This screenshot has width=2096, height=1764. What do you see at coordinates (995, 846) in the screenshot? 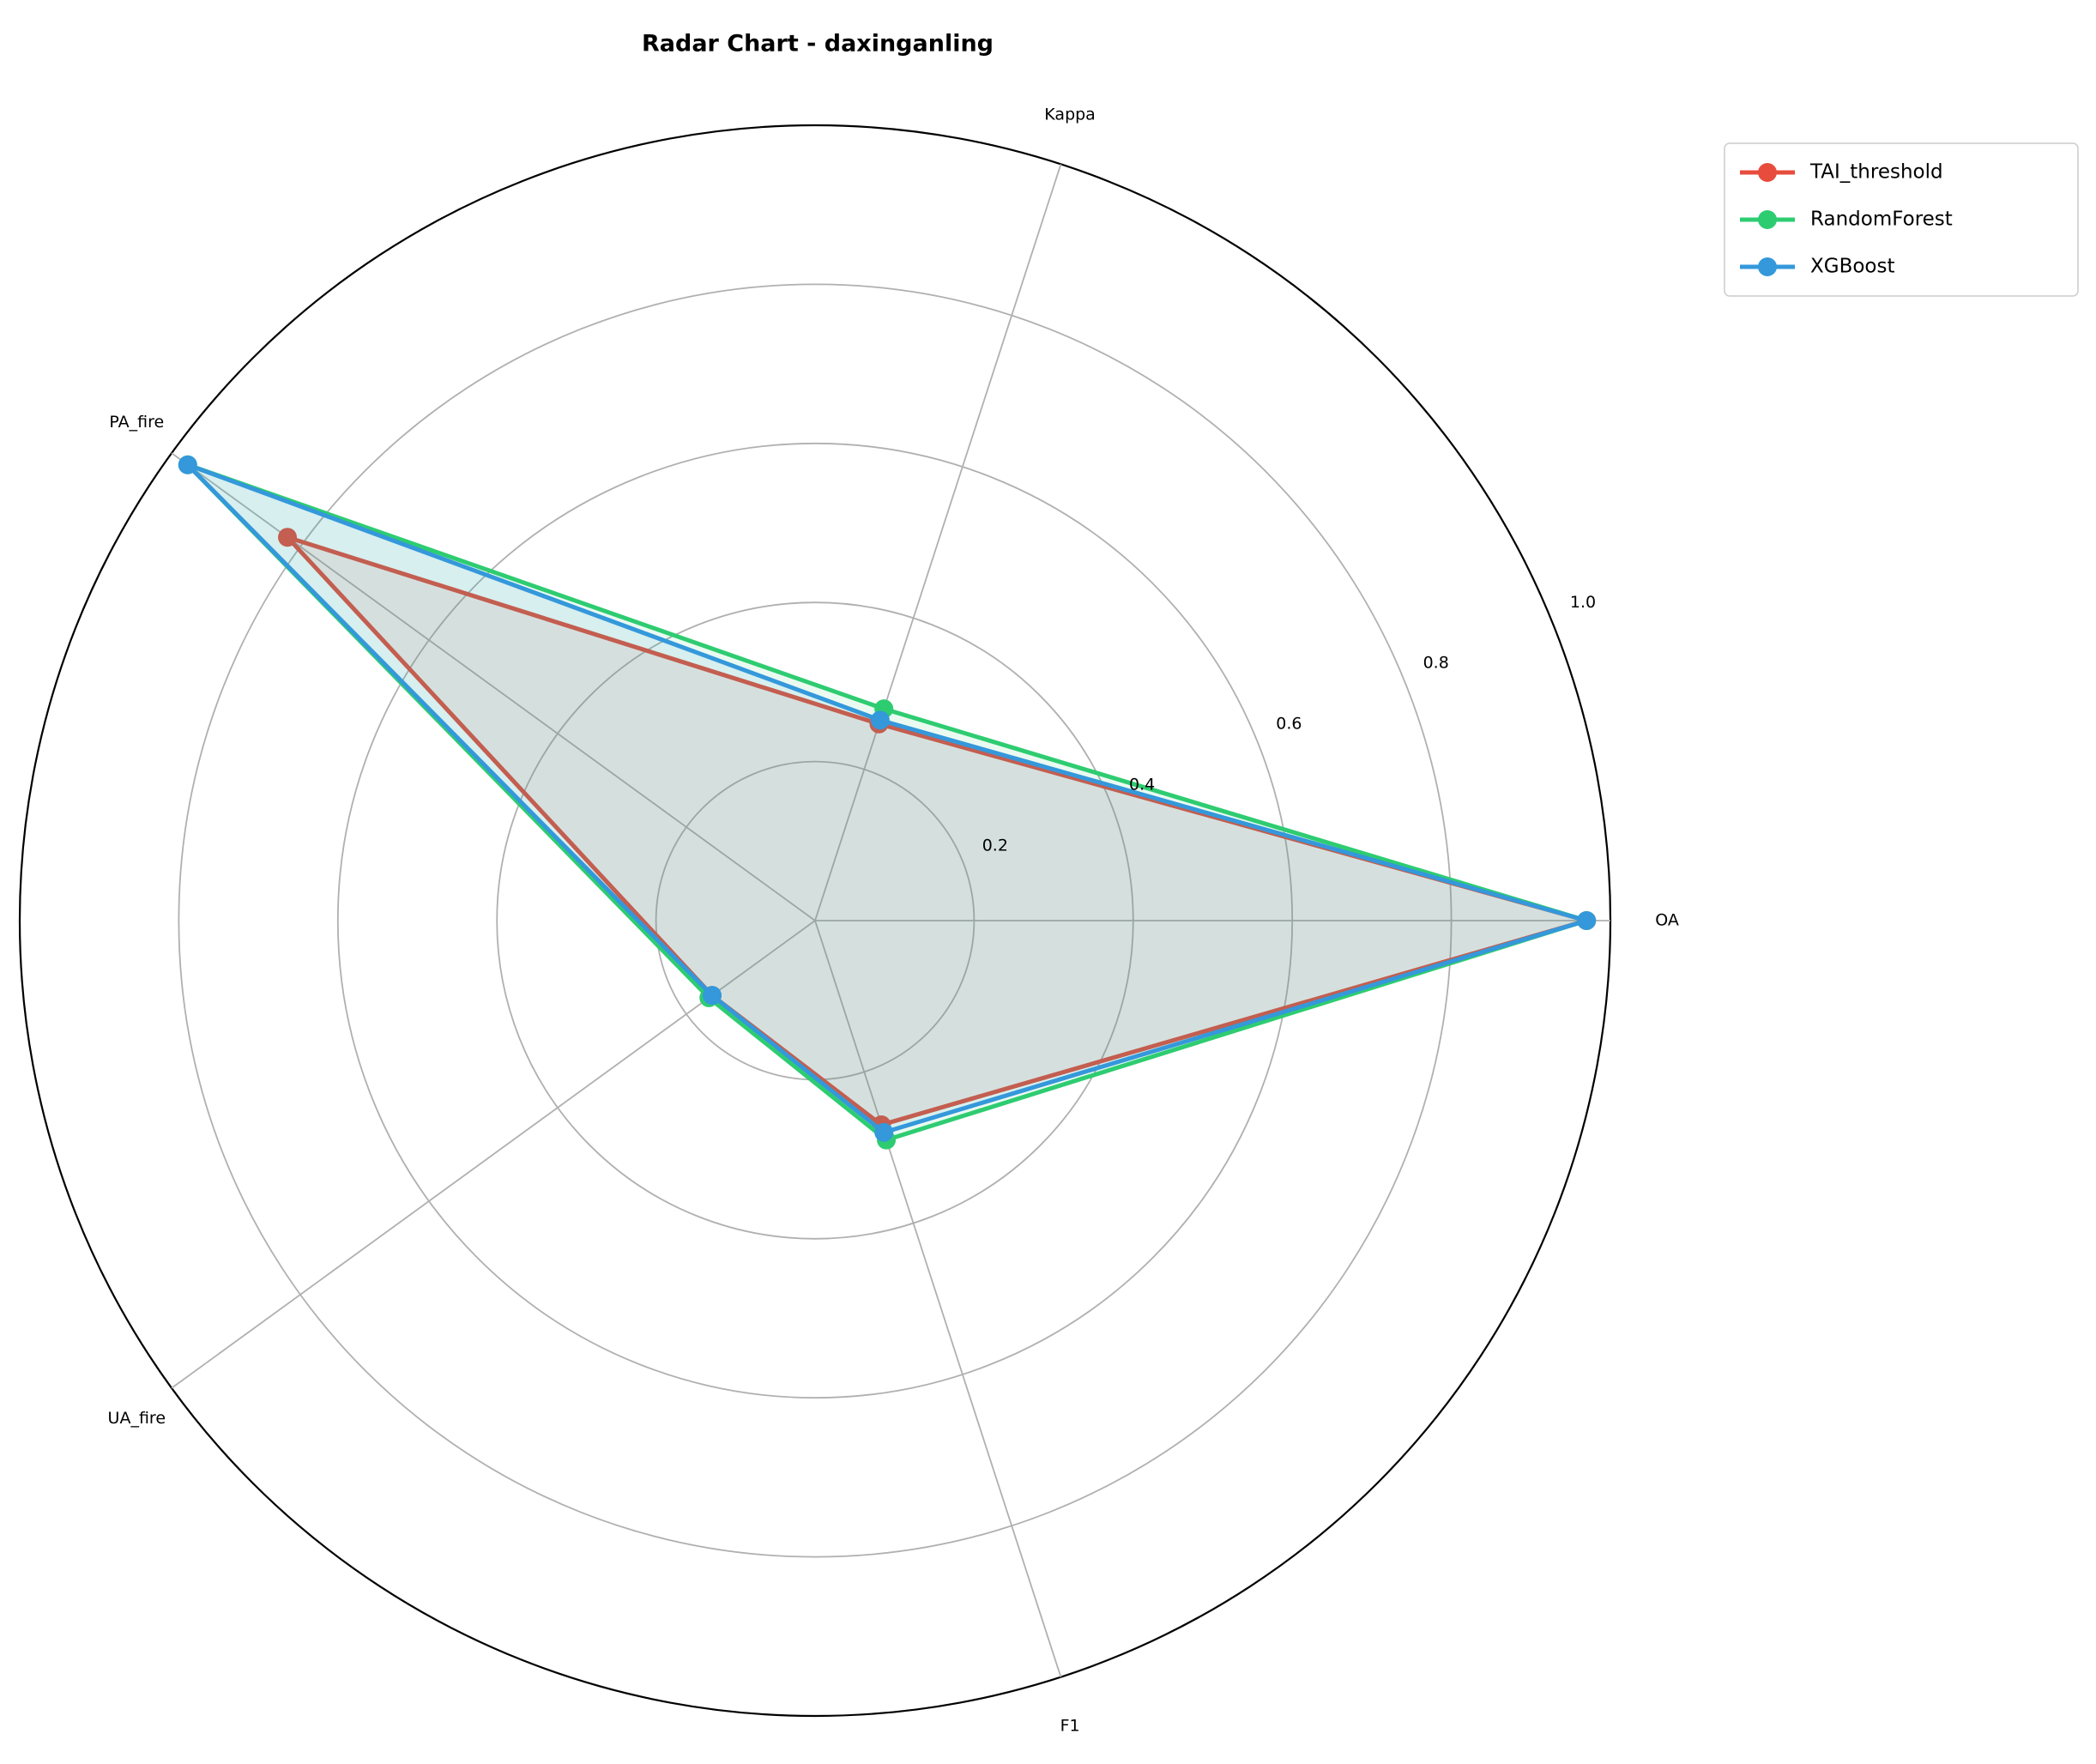
I see `r-tick-label: 0.2` at bounding box center [995, 846].